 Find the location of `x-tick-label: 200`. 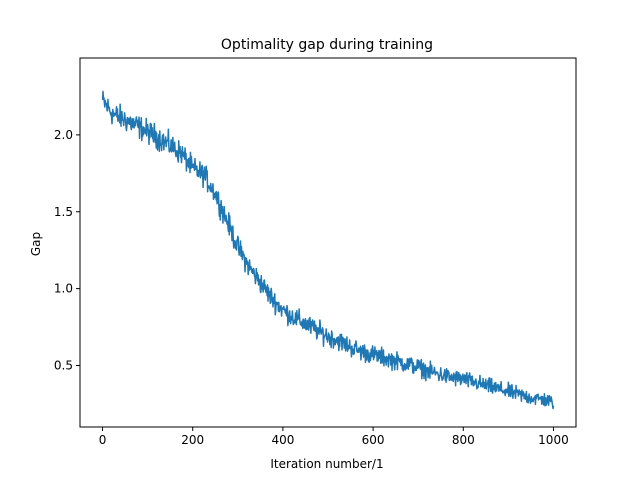

x-tick-label: 200 is located at coordinates (192, 440).